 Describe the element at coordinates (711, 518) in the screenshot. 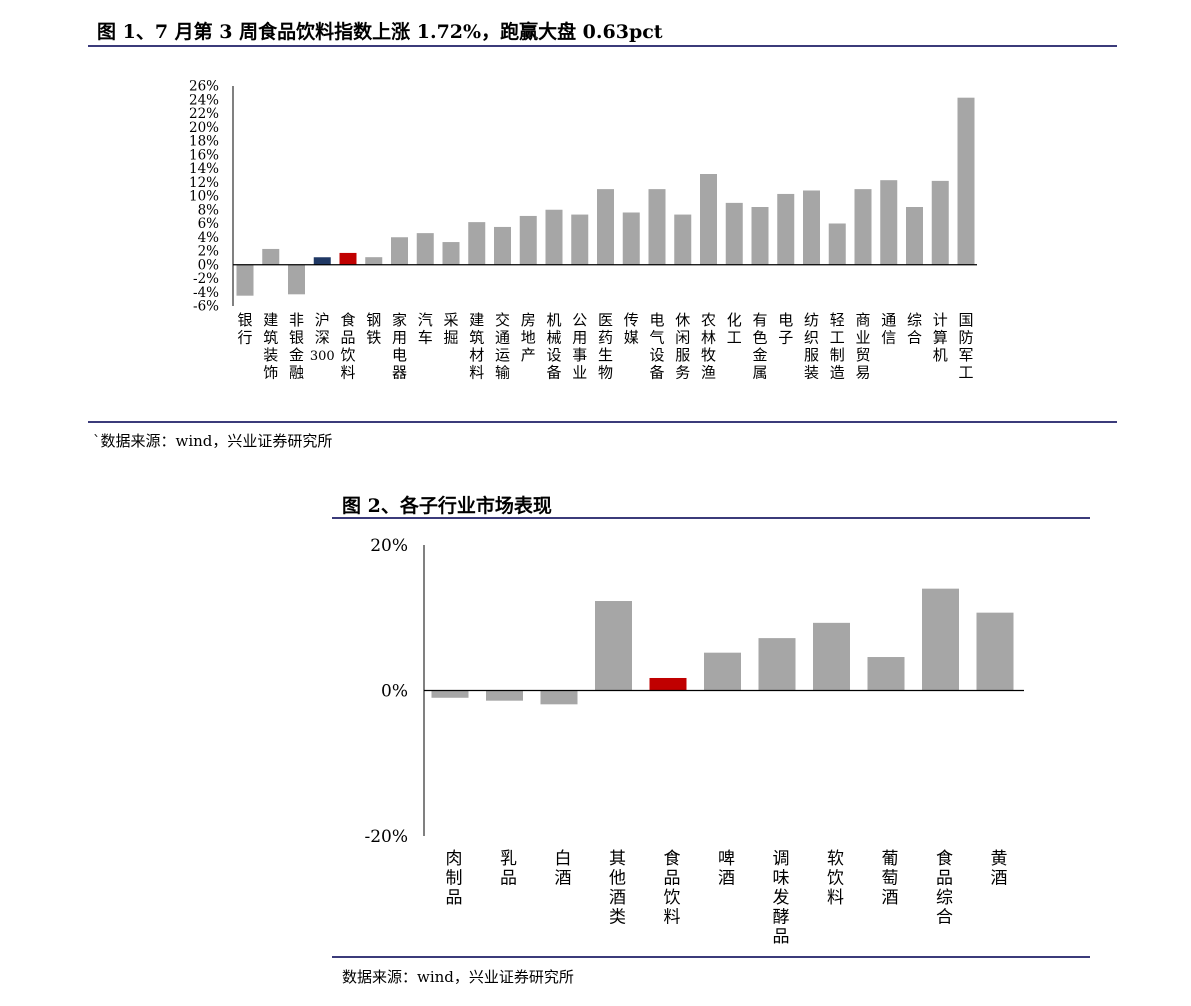

I see `figure2-top-rule` at that location.